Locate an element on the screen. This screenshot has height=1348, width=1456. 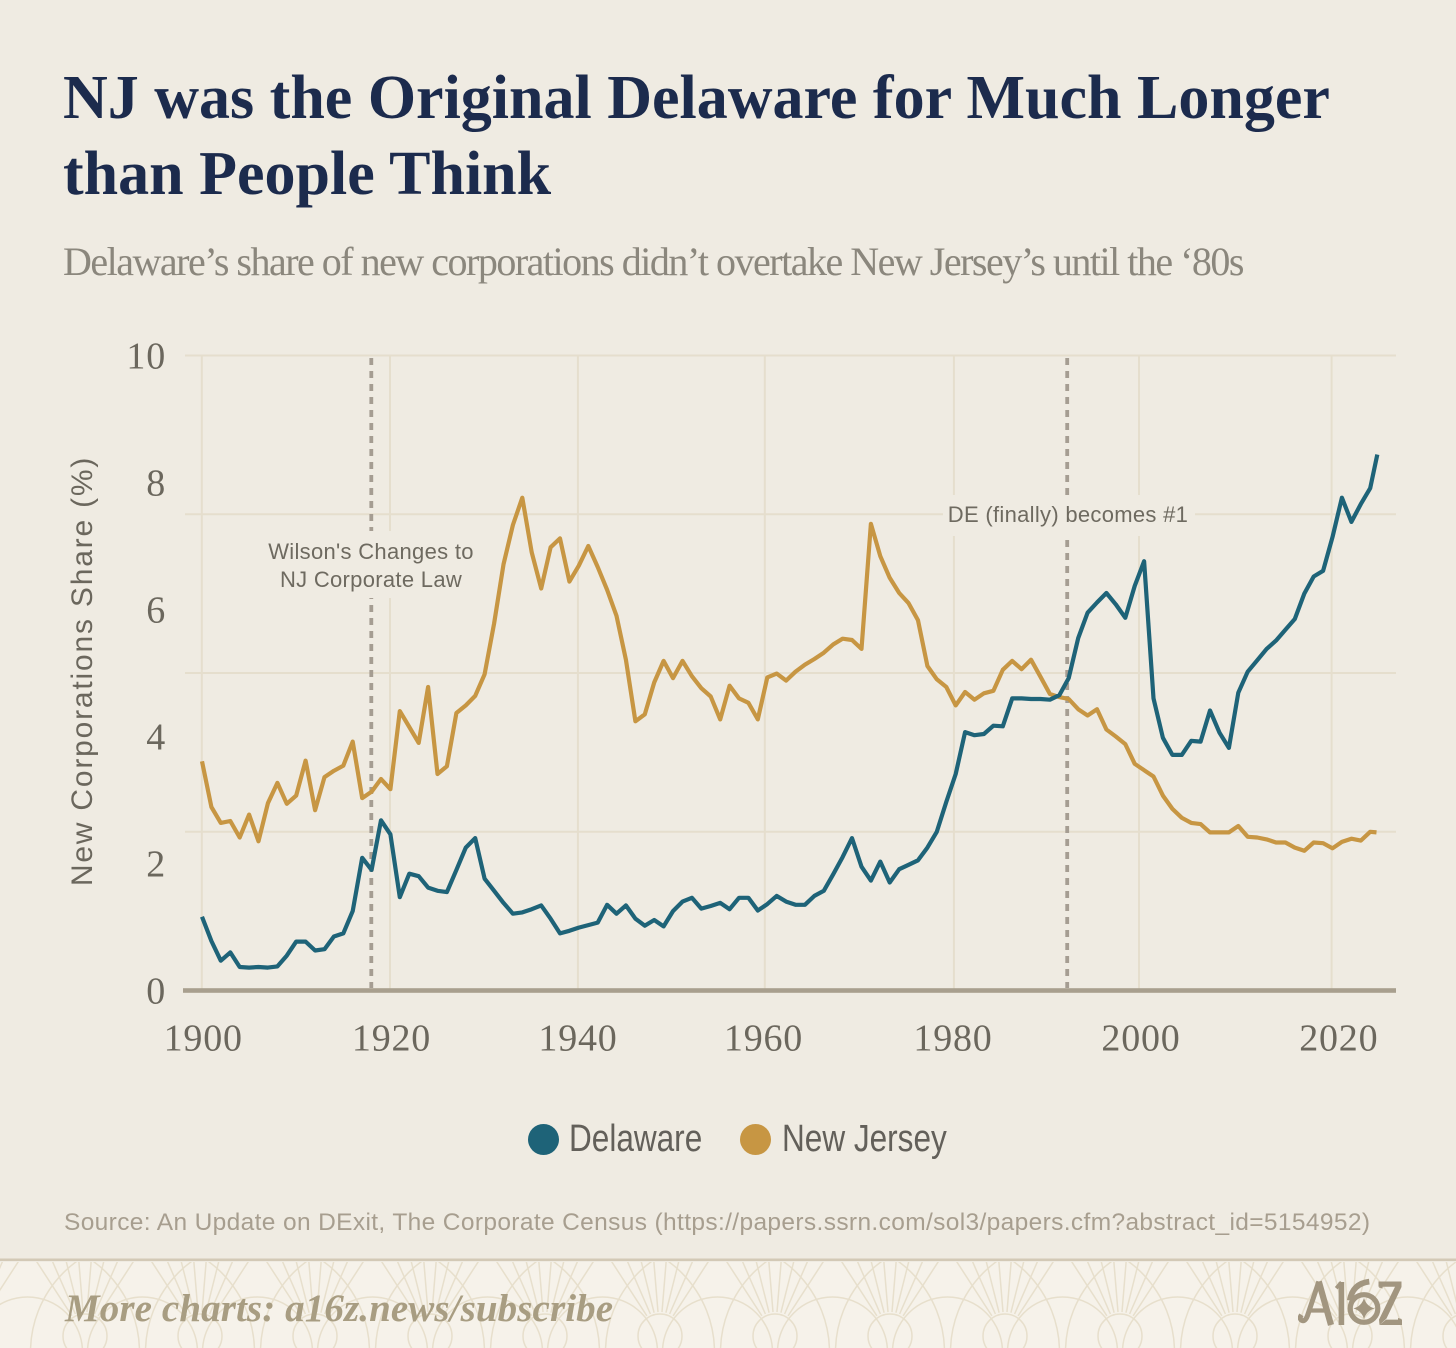
svg-text: 1960 is located at coordinates (763, 1039).